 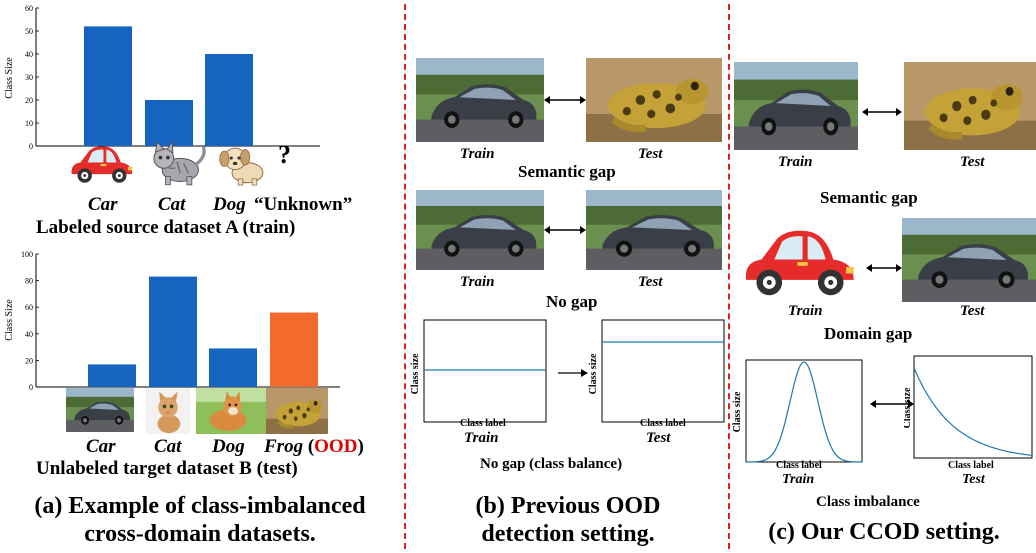 What do you see at coordinates (167, 468) in the screenshot?
I see `target-dataset-title: Unlabeled target dataset B (test)` at bounding box center [167, 468].